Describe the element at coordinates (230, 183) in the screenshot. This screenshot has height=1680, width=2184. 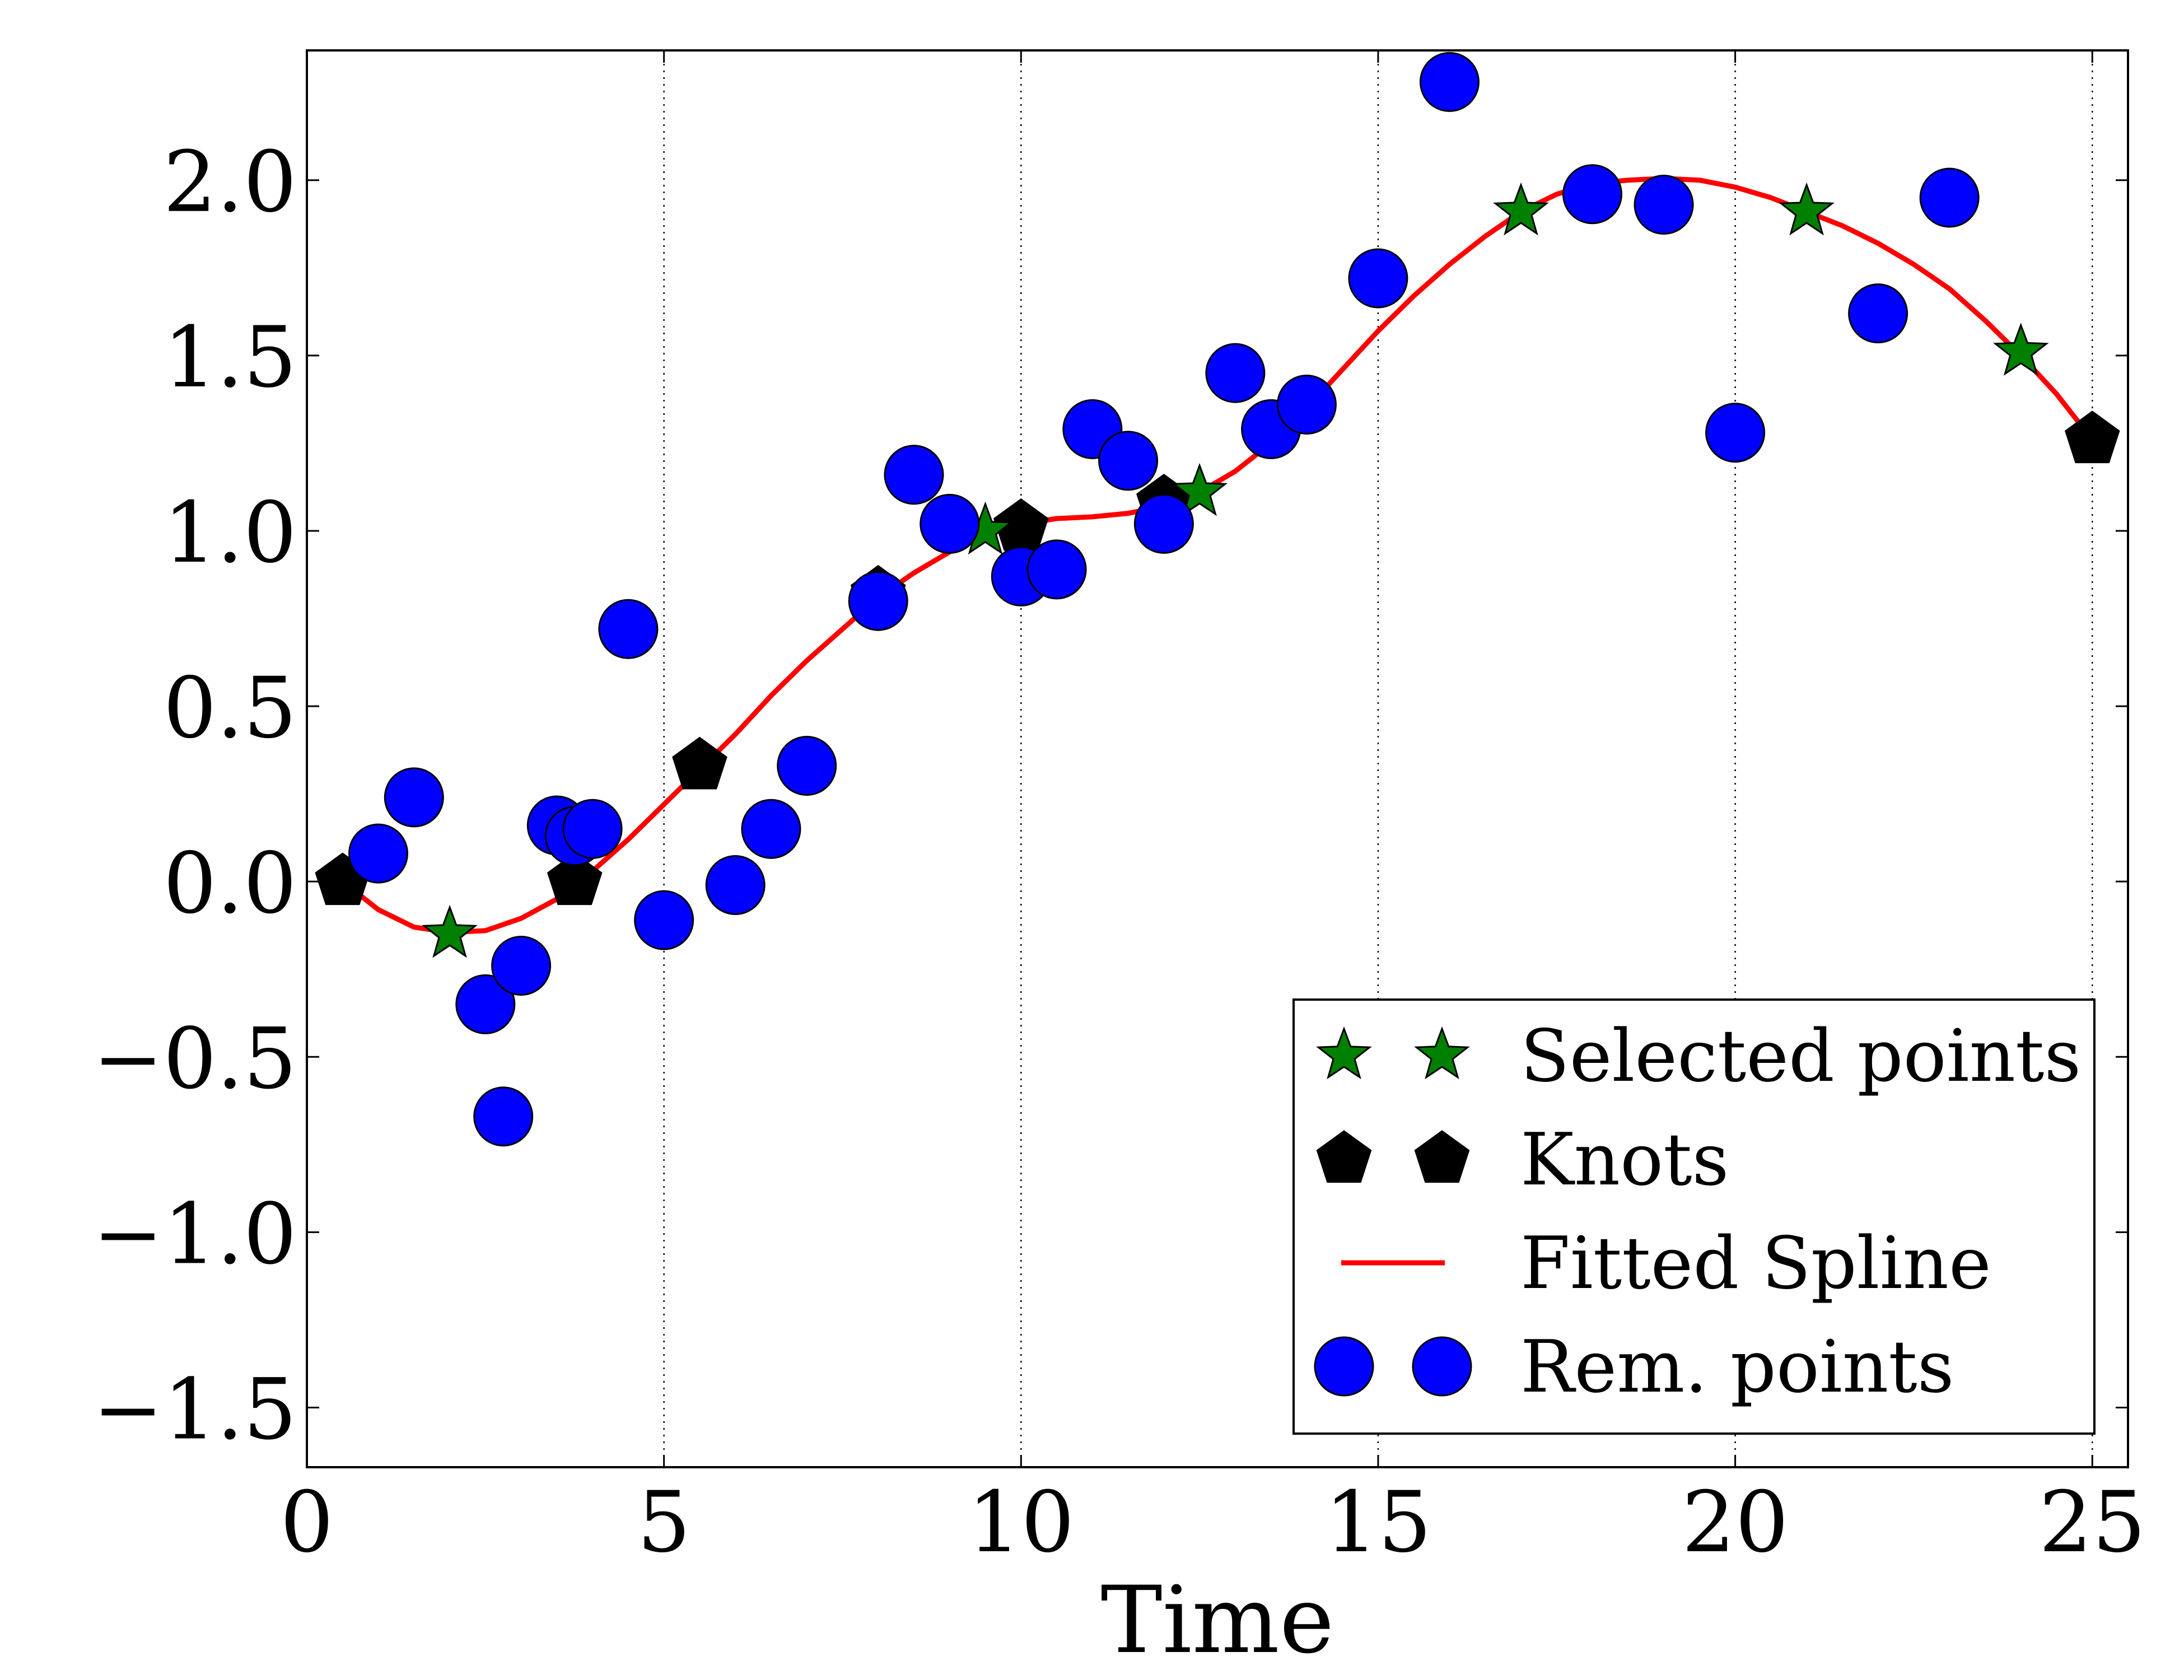
I see `y-tick-label: 2.0` at that location.